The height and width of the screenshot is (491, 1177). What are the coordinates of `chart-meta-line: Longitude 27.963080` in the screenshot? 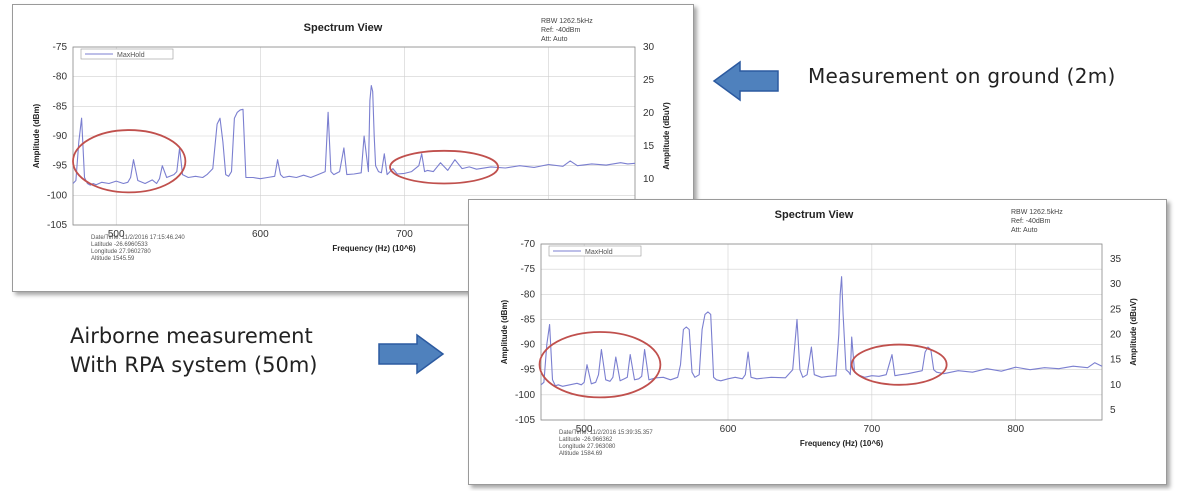 It's located at (587, 447).